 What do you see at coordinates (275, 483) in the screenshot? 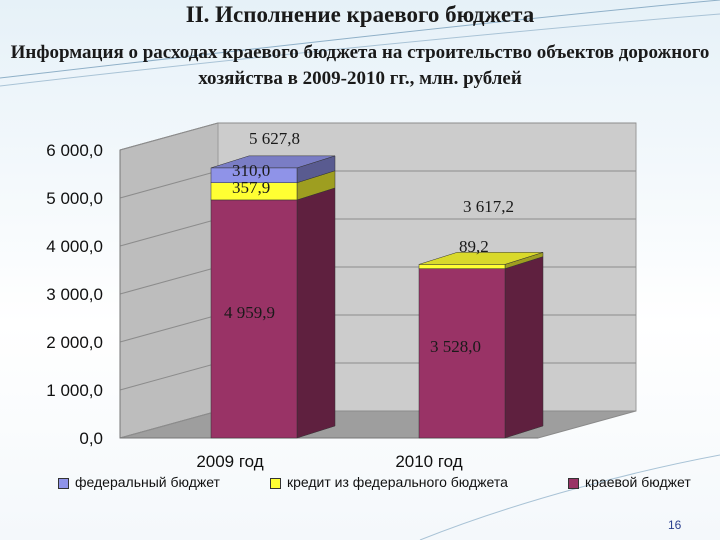
I see `legend-swatch-credit` at bounding box center [275, 483].